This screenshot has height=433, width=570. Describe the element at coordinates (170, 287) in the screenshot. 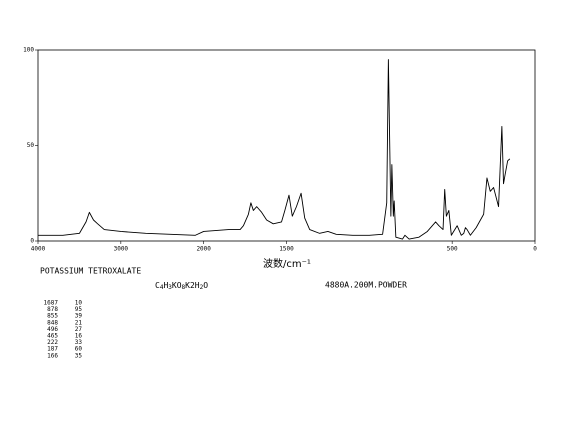

I see `formula-subscript: 3` at that location.